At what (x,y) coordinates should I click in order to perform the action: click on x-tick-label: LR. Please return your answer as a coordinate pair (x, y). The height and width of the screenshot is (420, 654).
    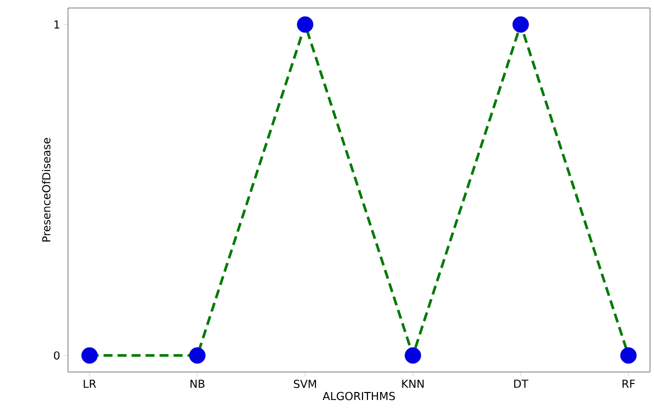
    Looking at the image, I should click on (90, 384).